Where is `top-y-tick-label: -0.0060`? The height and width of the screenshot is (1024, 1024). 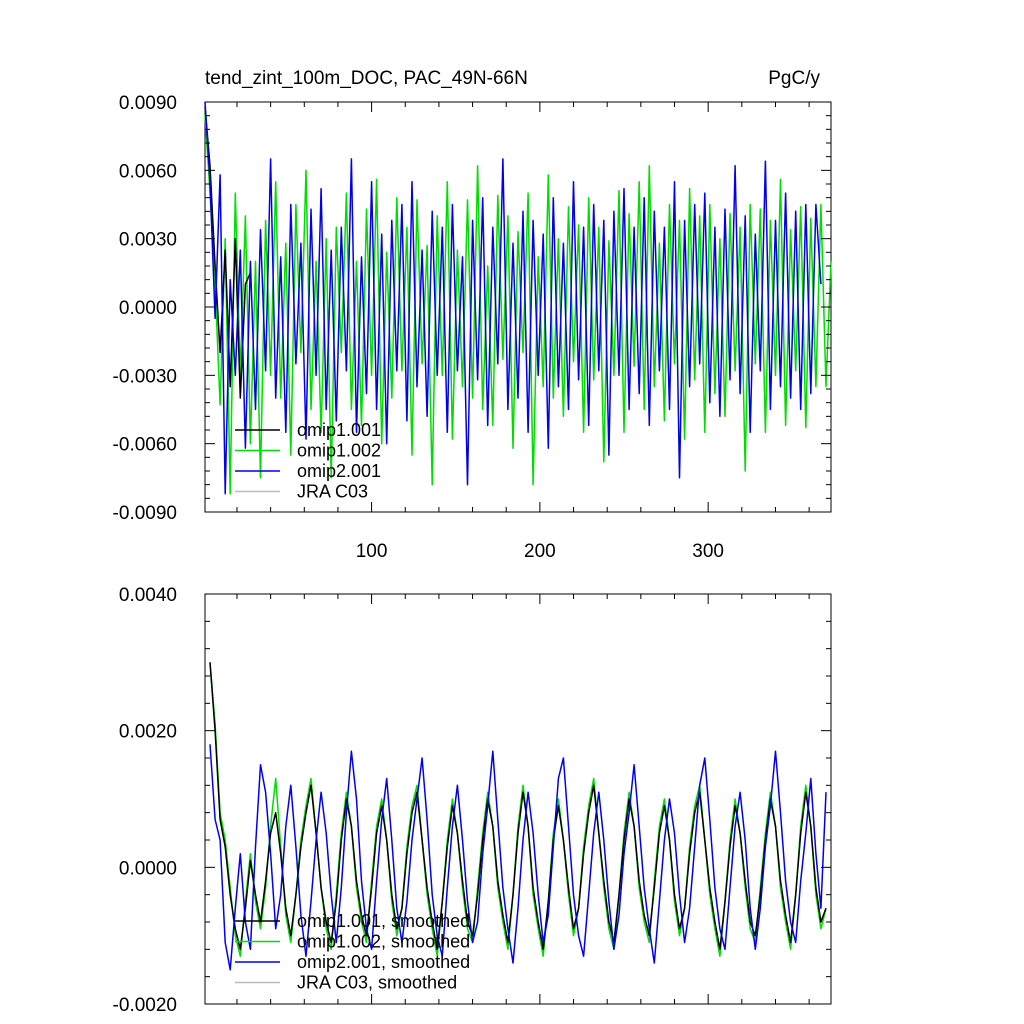 top-y-tick-label: -0.0060 is located at coordinates (145, 445).